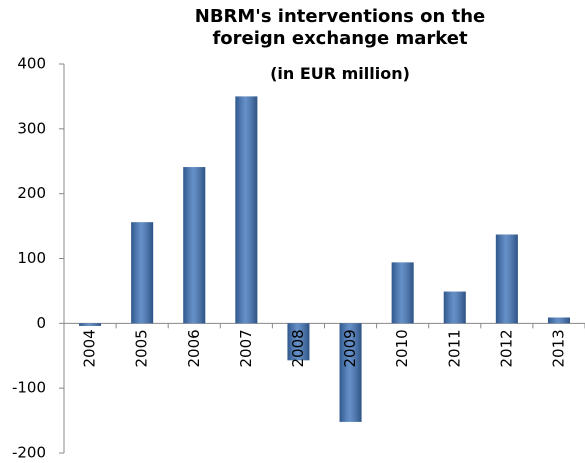 This screenshot has width=585, height=463. I want to click on chart-subtitle: (in EUR million), so click(340, 73).